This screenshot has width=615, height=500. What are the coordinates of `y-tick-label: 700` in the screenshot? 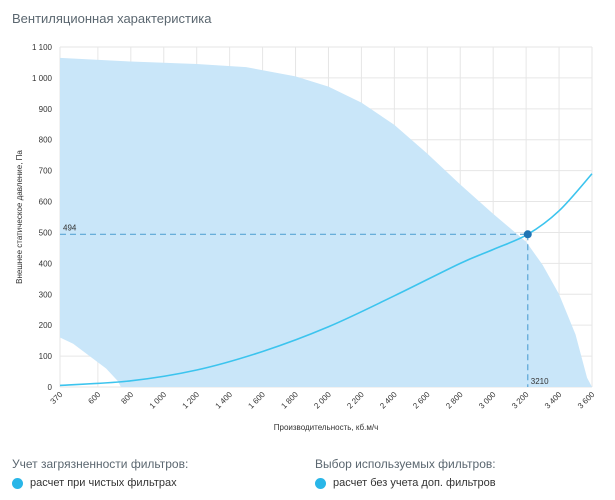 It's located at (46, 171).